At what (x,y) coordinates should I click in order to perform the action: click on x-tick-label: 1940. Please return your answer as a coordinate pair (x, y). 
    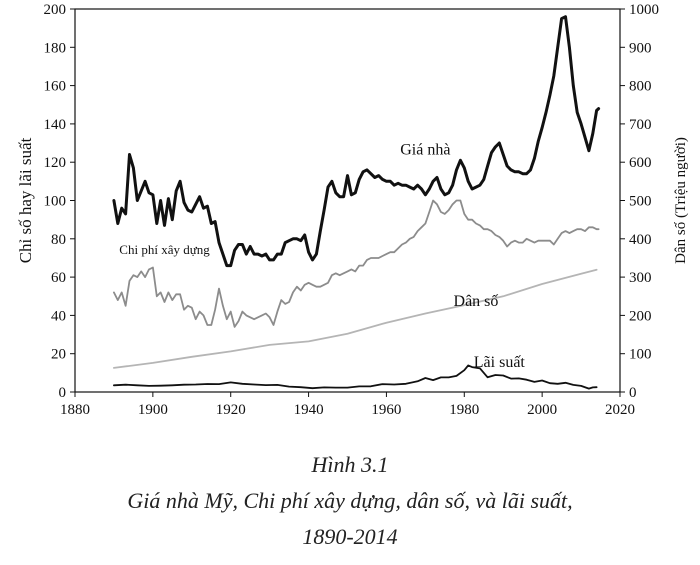
    Looking at the image, I should click on (309, 410).